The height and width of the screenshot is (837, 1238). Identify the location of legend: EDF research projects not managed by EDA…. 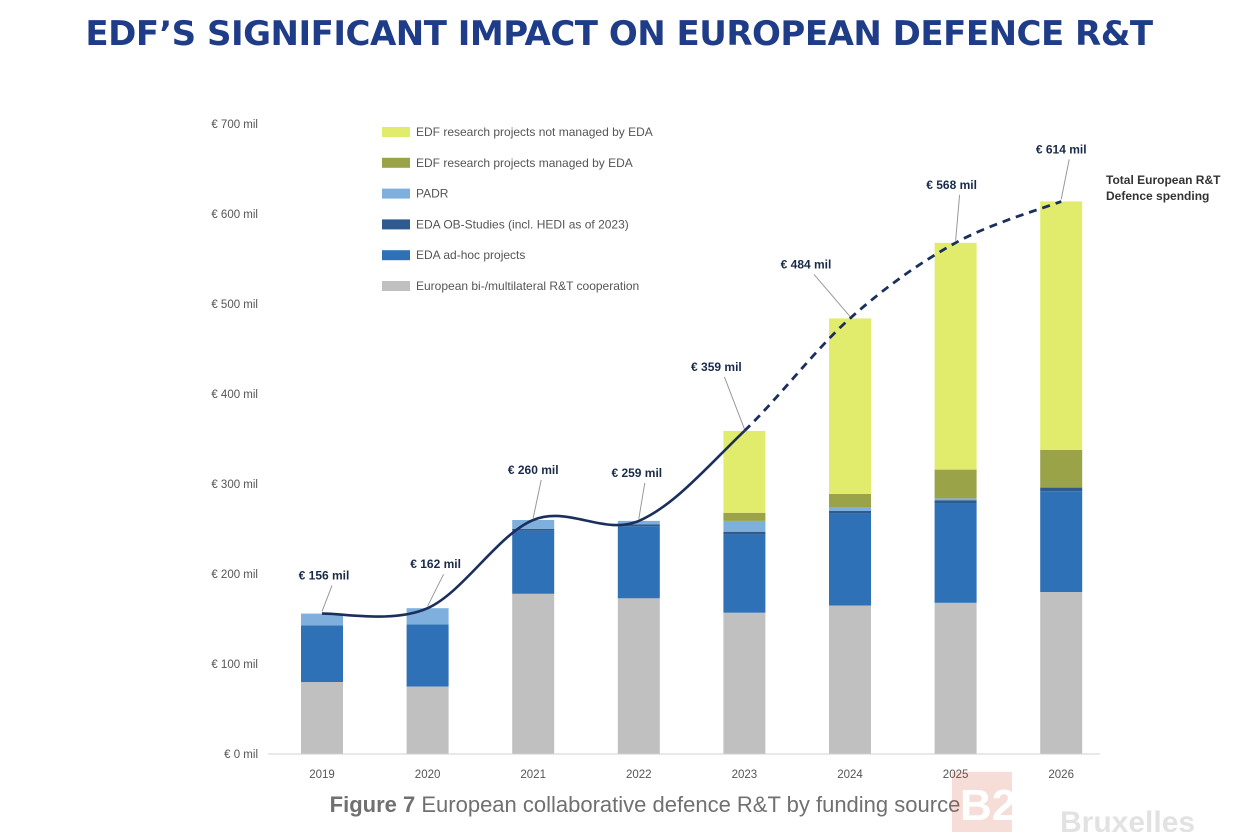
(517, 209).